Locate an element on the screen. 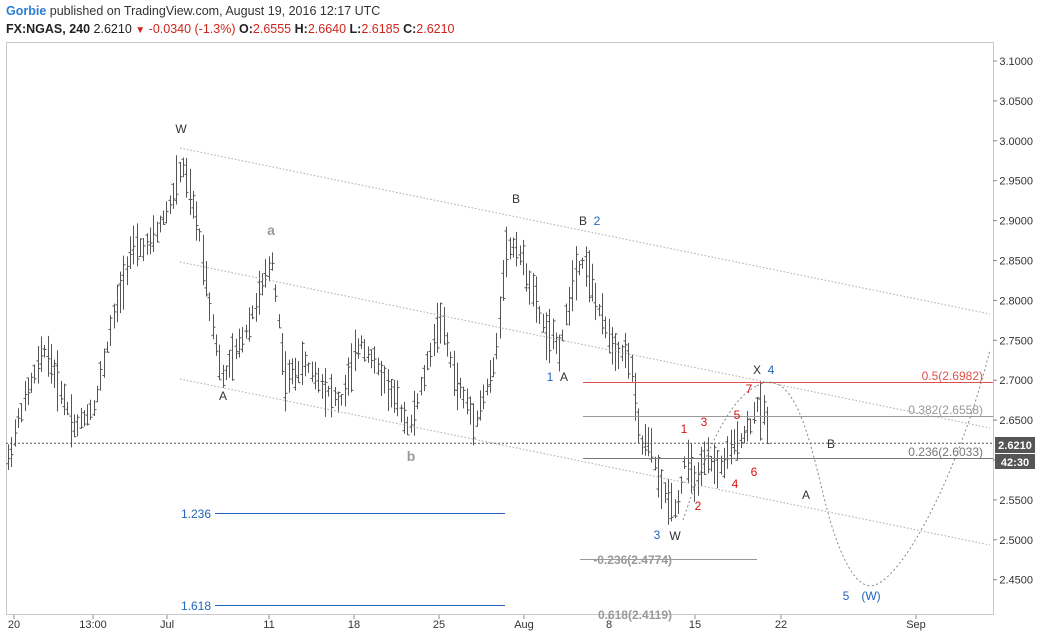 Image resolution: width=1044 pixels, height=639 pixels. x-tick-label: Jul is located at coordinates (167, 625).